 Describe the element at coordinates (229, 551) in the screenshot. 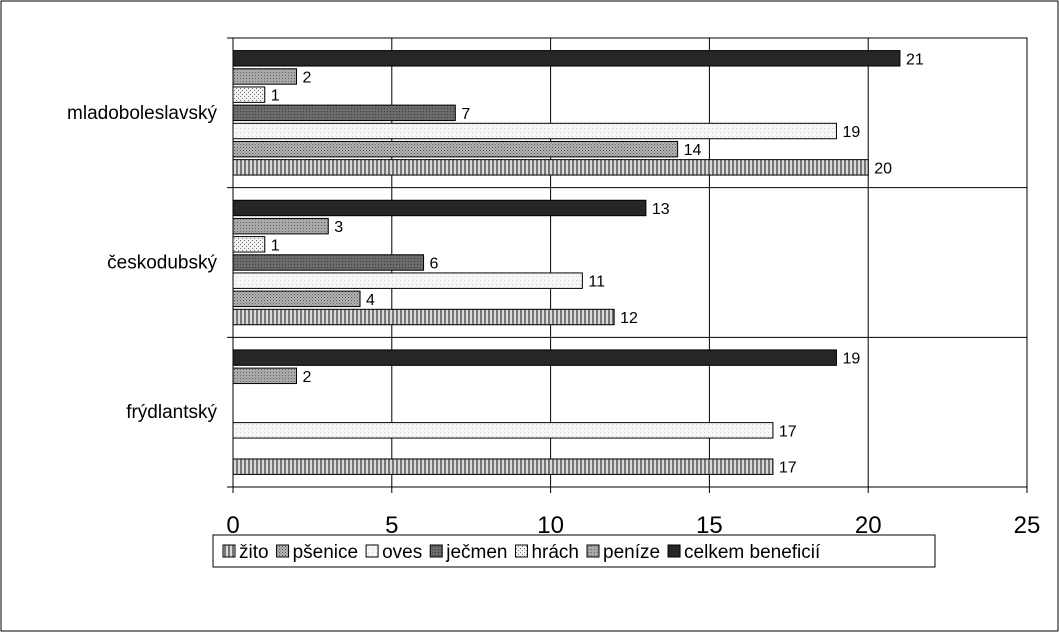

I see `legend-swatch-zito` at that location.